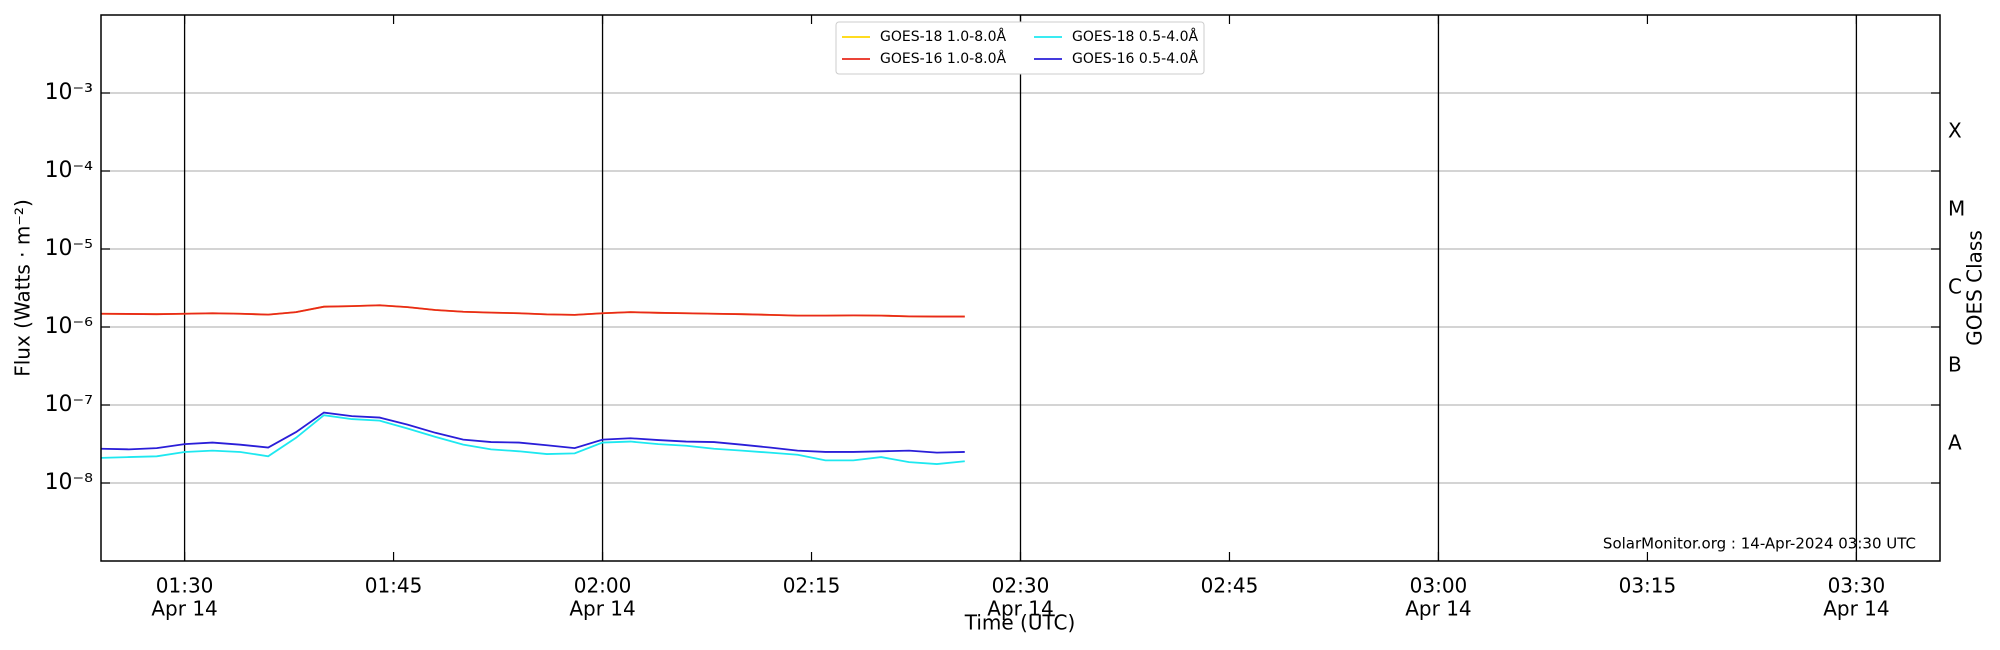  Describe the element at coordinates (1020, 623) in the screenshot. I see `x-axis-label: Time (UTC)` at that location.